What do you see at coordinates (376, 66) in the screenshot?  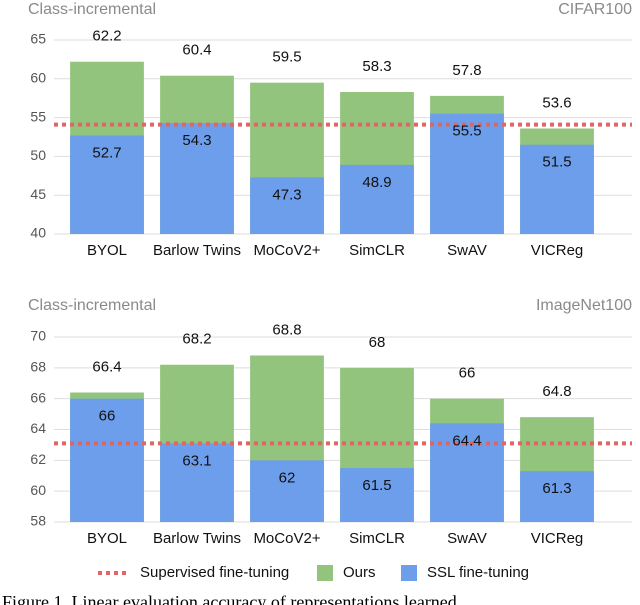 I see `data-label: 58.3` at bounding box center [376, 66].